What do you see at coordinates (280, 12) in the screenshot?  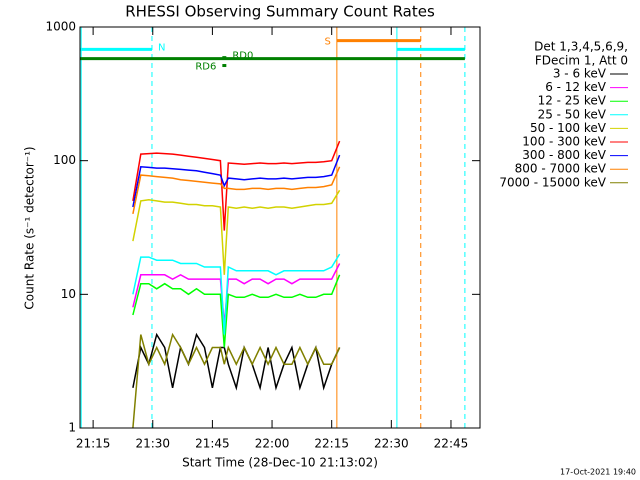 I see `chart-title: RHESSI Observing Summary Count Rates` at bounding box center [280, 12].